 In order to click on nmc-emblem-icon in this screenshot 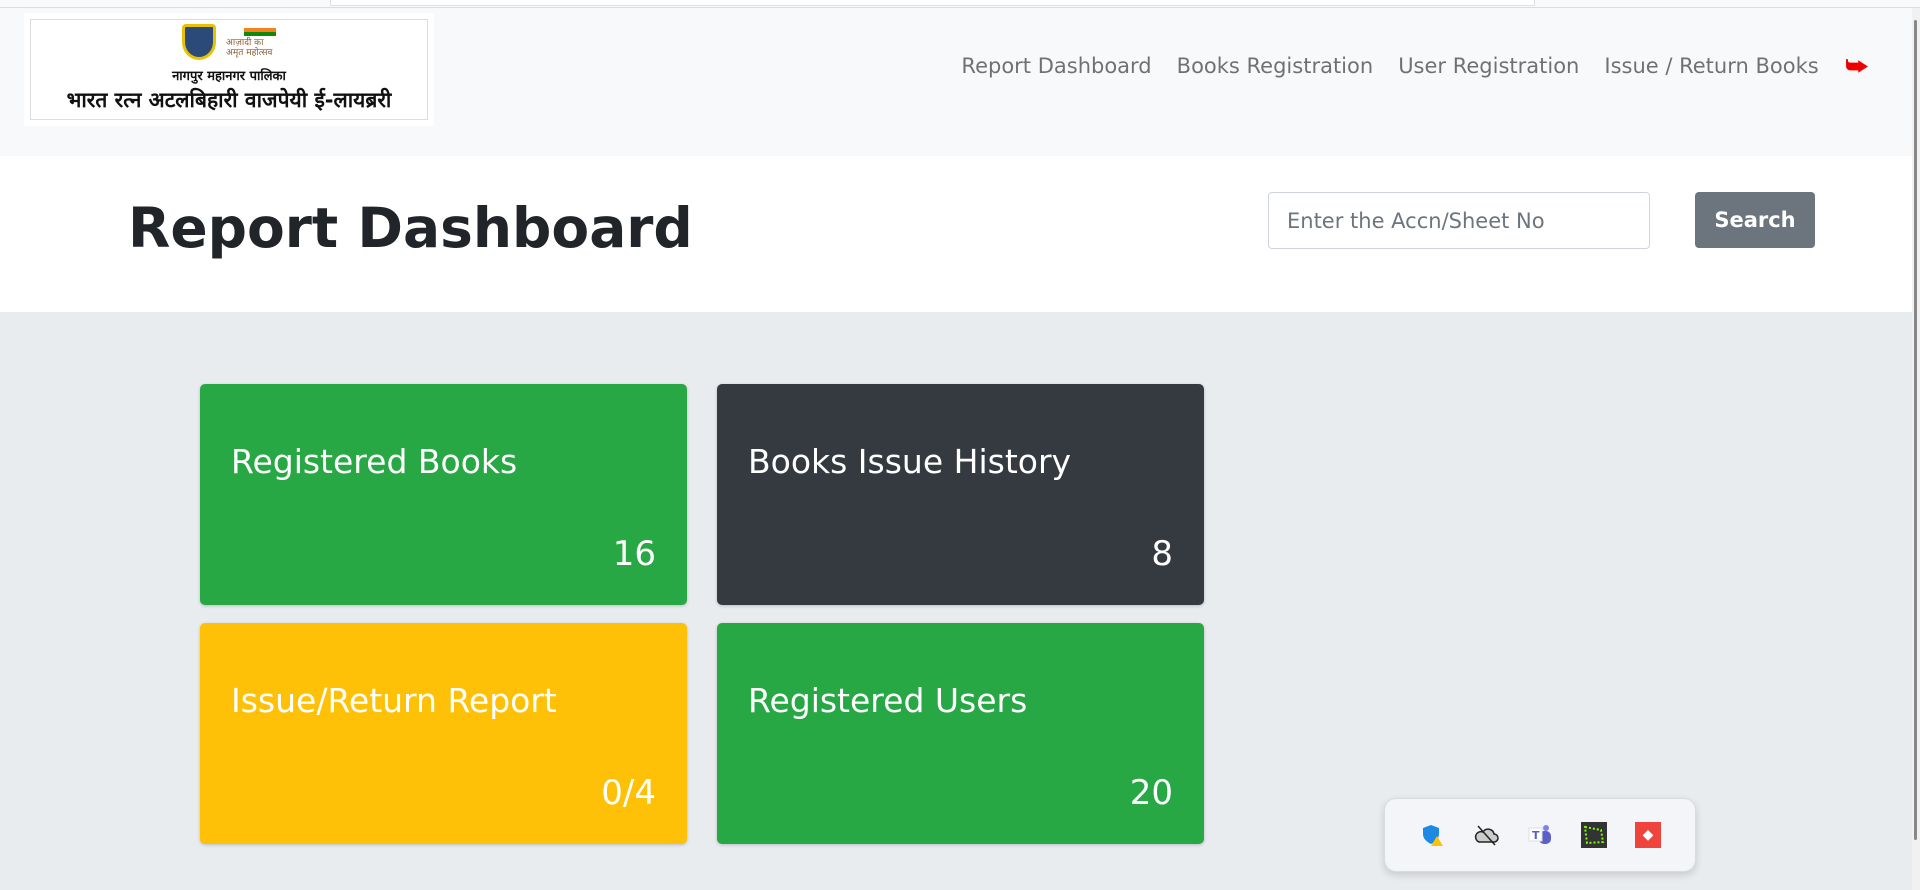, I will do `click(199, 42)`.